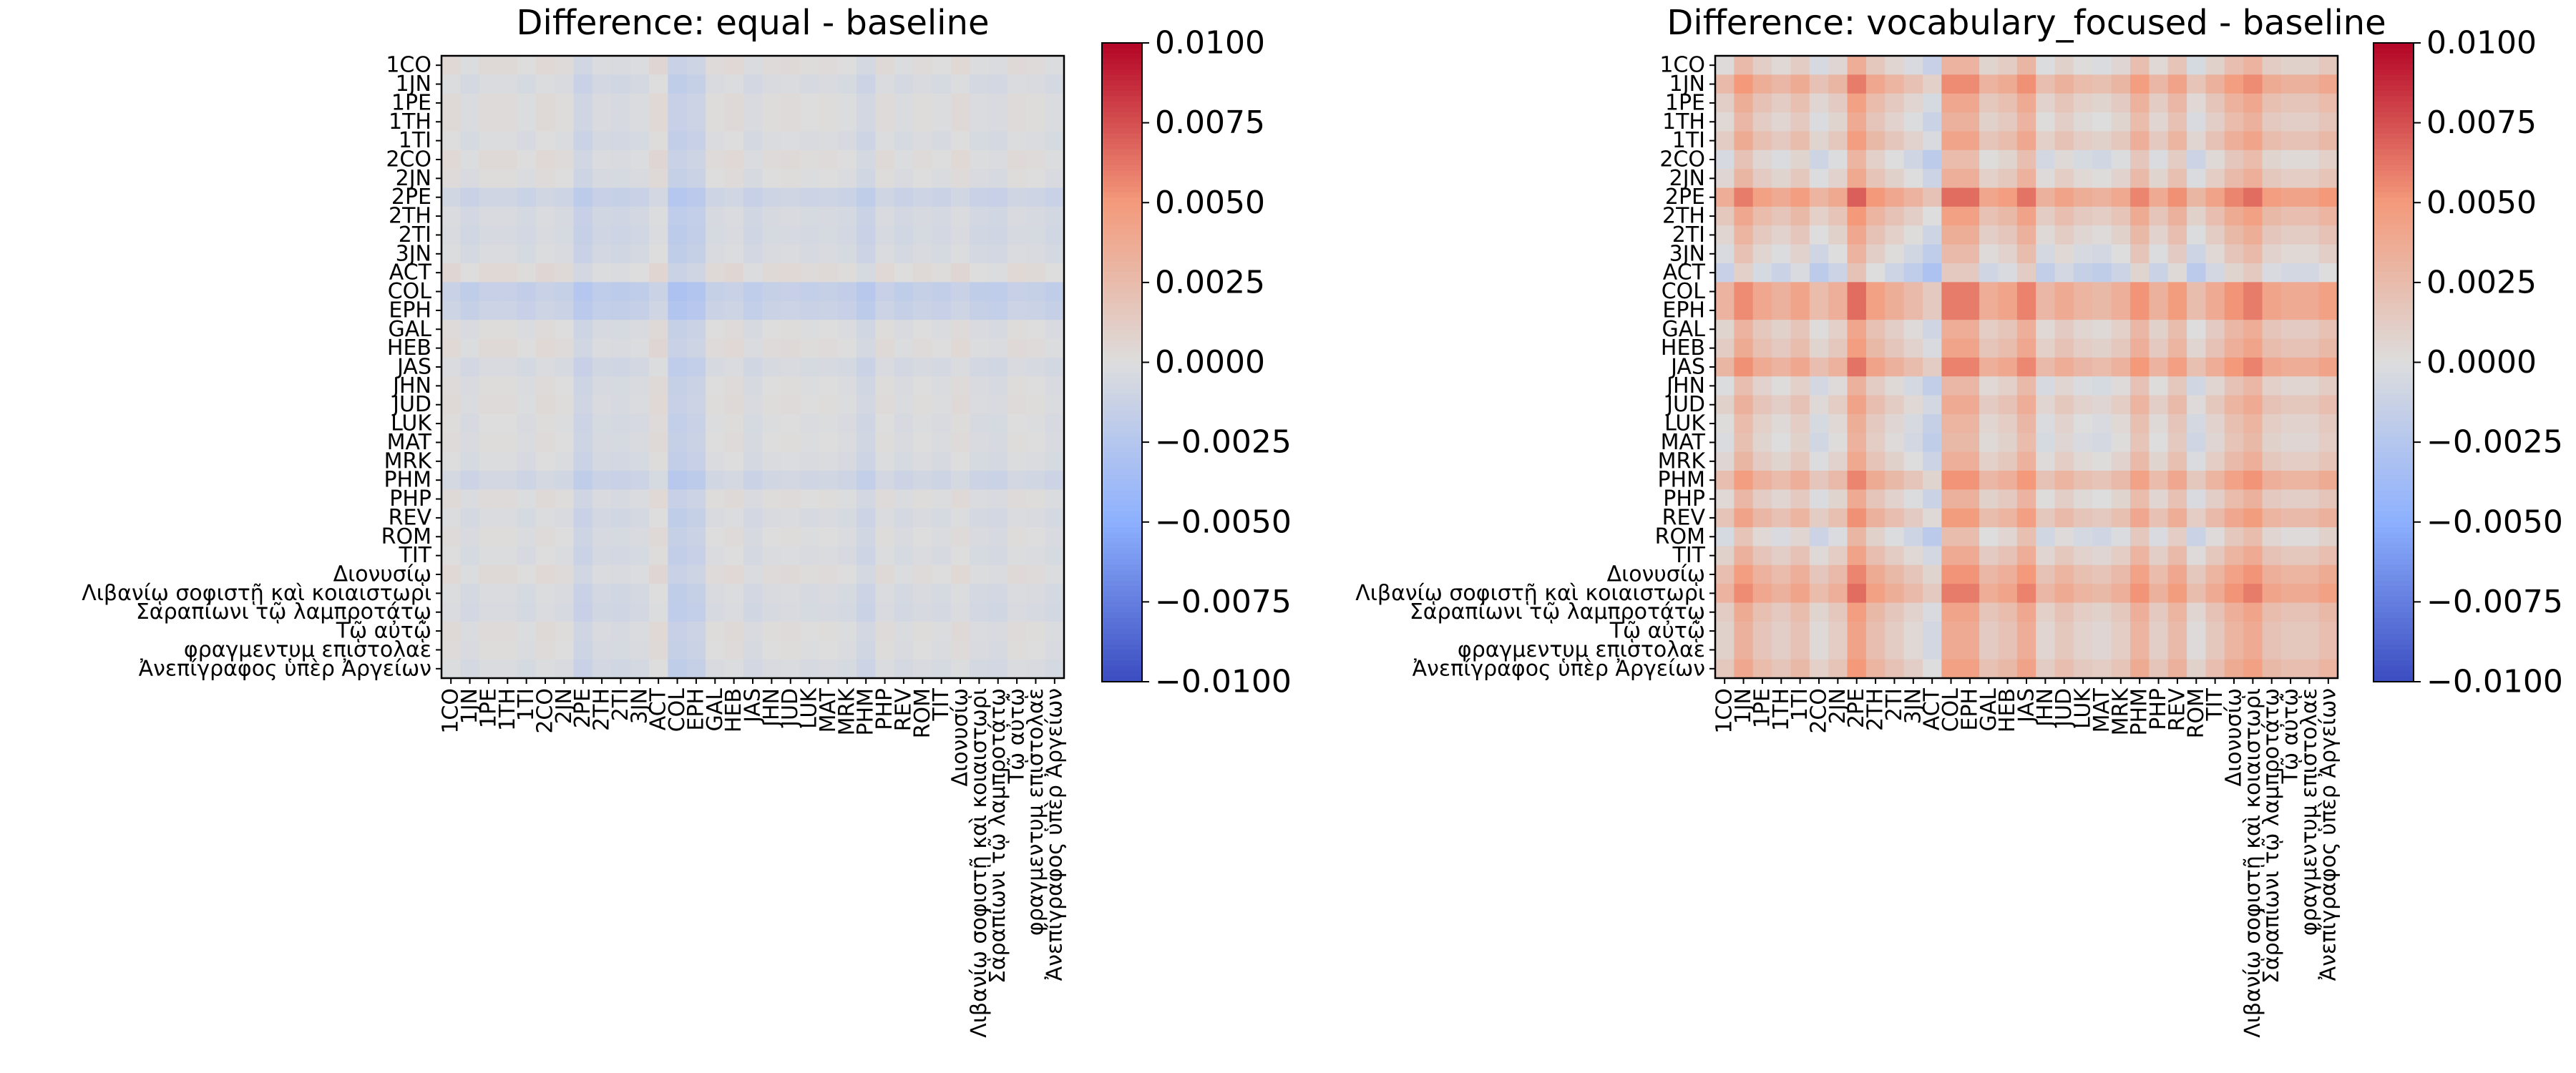 The image size is (2576, 1073). What do you see at coordinates (409, 348) in the screenshot?
I see `y-tick-label: HEB` at bounding box center [409, 348].